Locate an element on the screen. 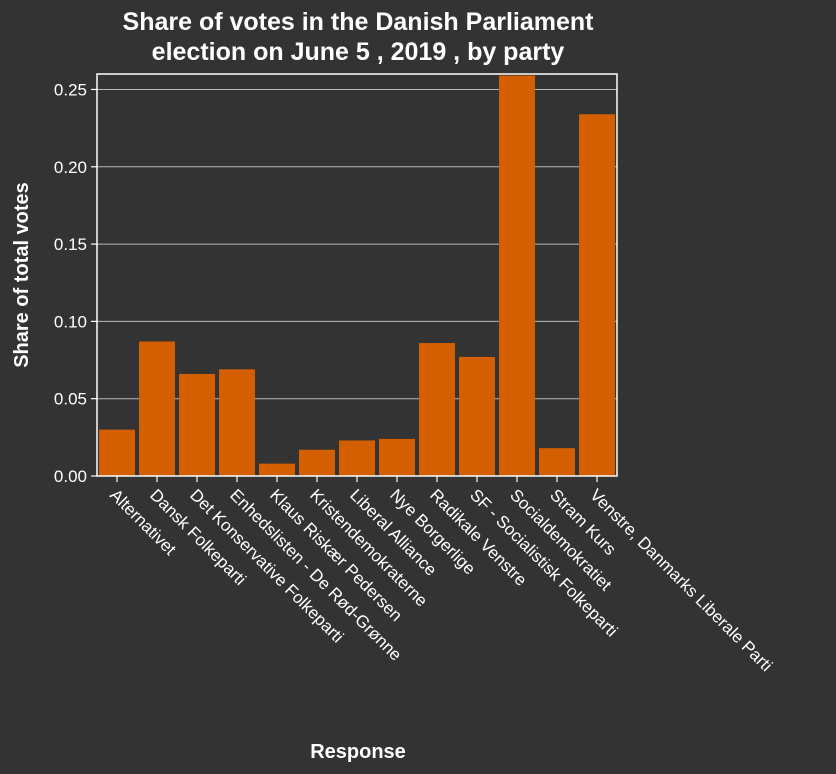 The width and height of the screenshot is (836, 774). y-tick-label: 0.25 is located at coordinates (70, 89).